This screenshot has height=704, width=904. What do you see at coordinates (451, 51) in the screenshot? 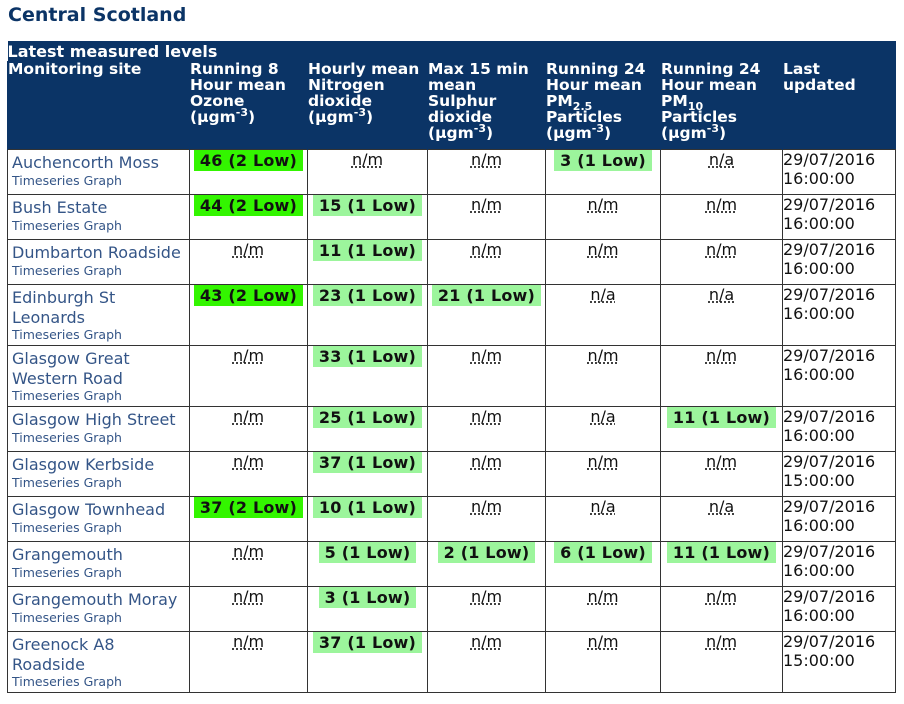
I see `table-caption: Latest measured levels` at bounding box center [451, 51].